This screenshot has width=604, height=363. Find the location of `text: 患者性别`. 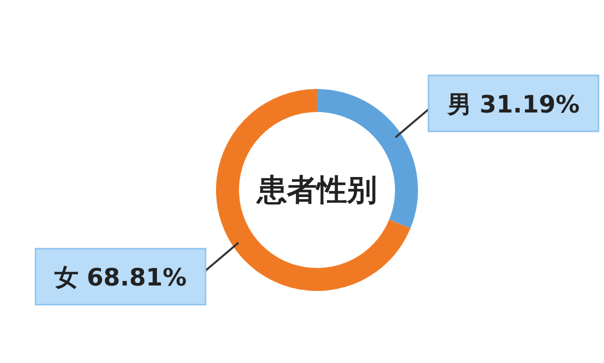

text: 患者性别 is located at coordinates (316, 190).